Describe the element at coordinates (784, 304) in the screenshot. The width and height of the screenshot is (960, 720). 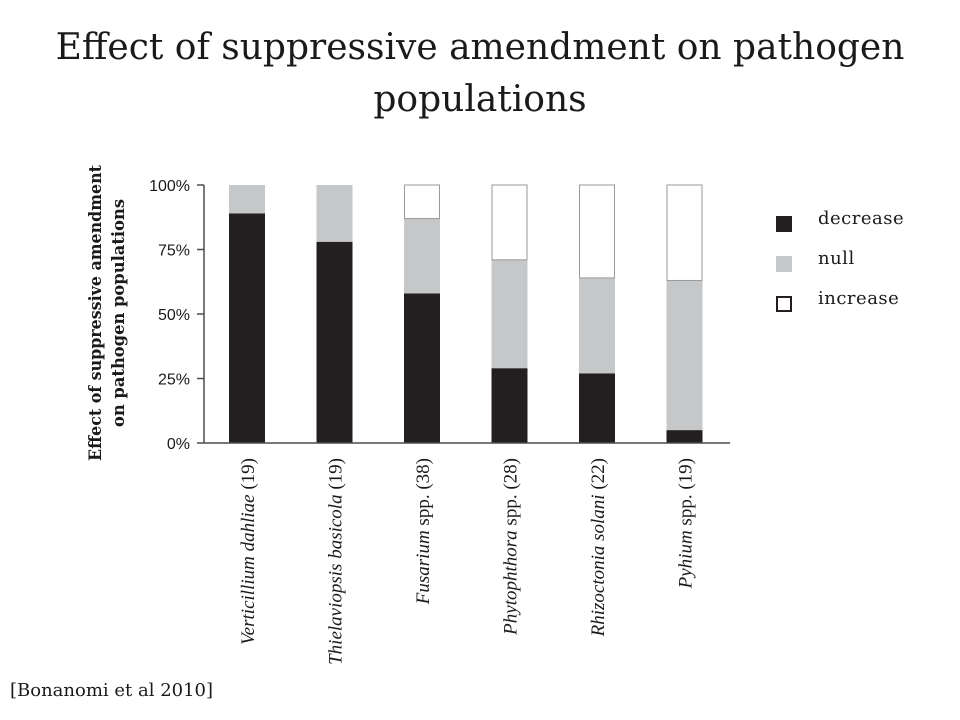
I see `legend-swatch-increase` at that location.